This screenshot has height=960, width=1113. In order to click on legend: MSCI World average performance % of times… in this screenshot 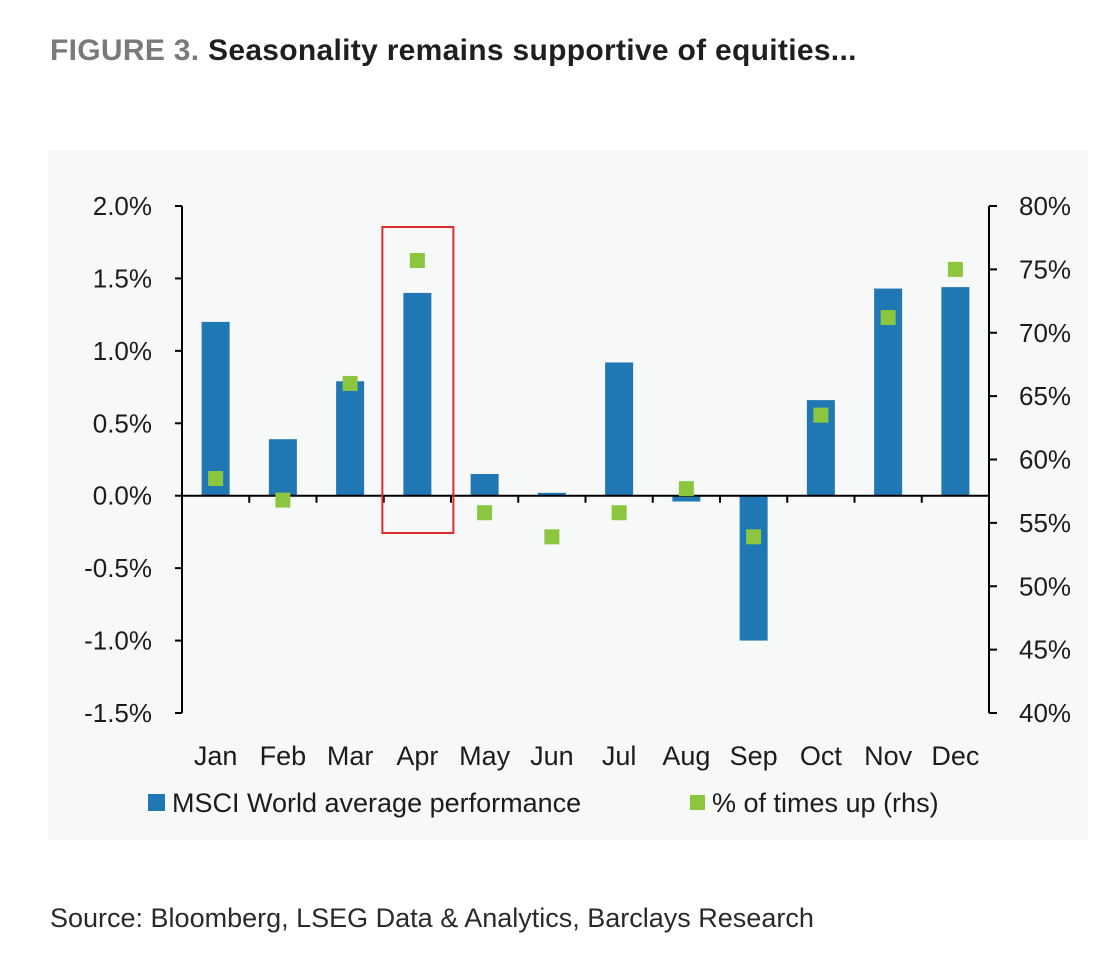, I will do `click(543, 803)`.